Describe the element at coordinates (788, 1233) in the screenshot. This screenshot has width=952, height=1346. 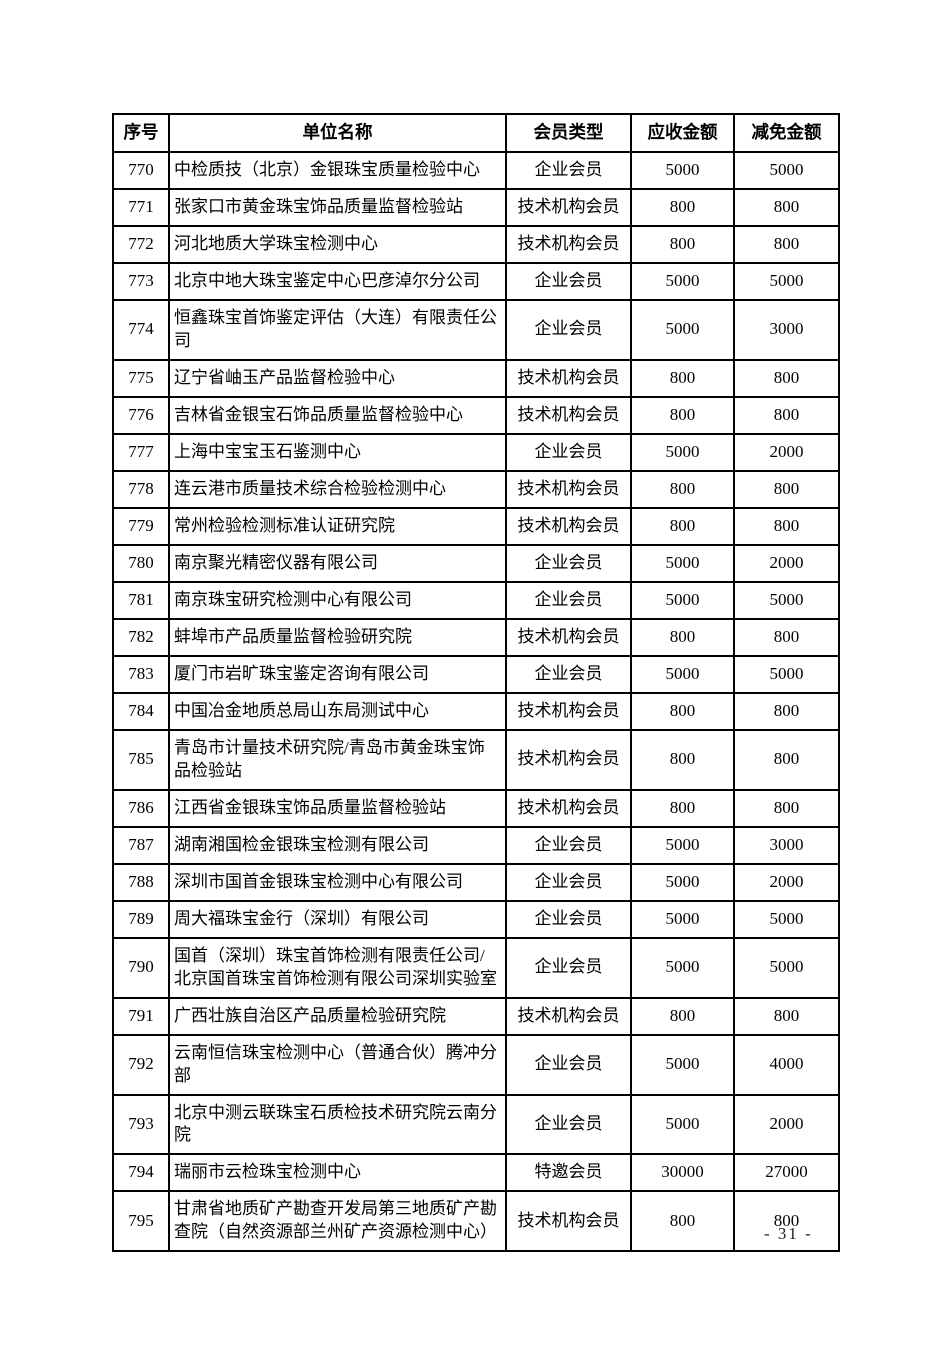
I see `page-number: - 31 -` at that location.